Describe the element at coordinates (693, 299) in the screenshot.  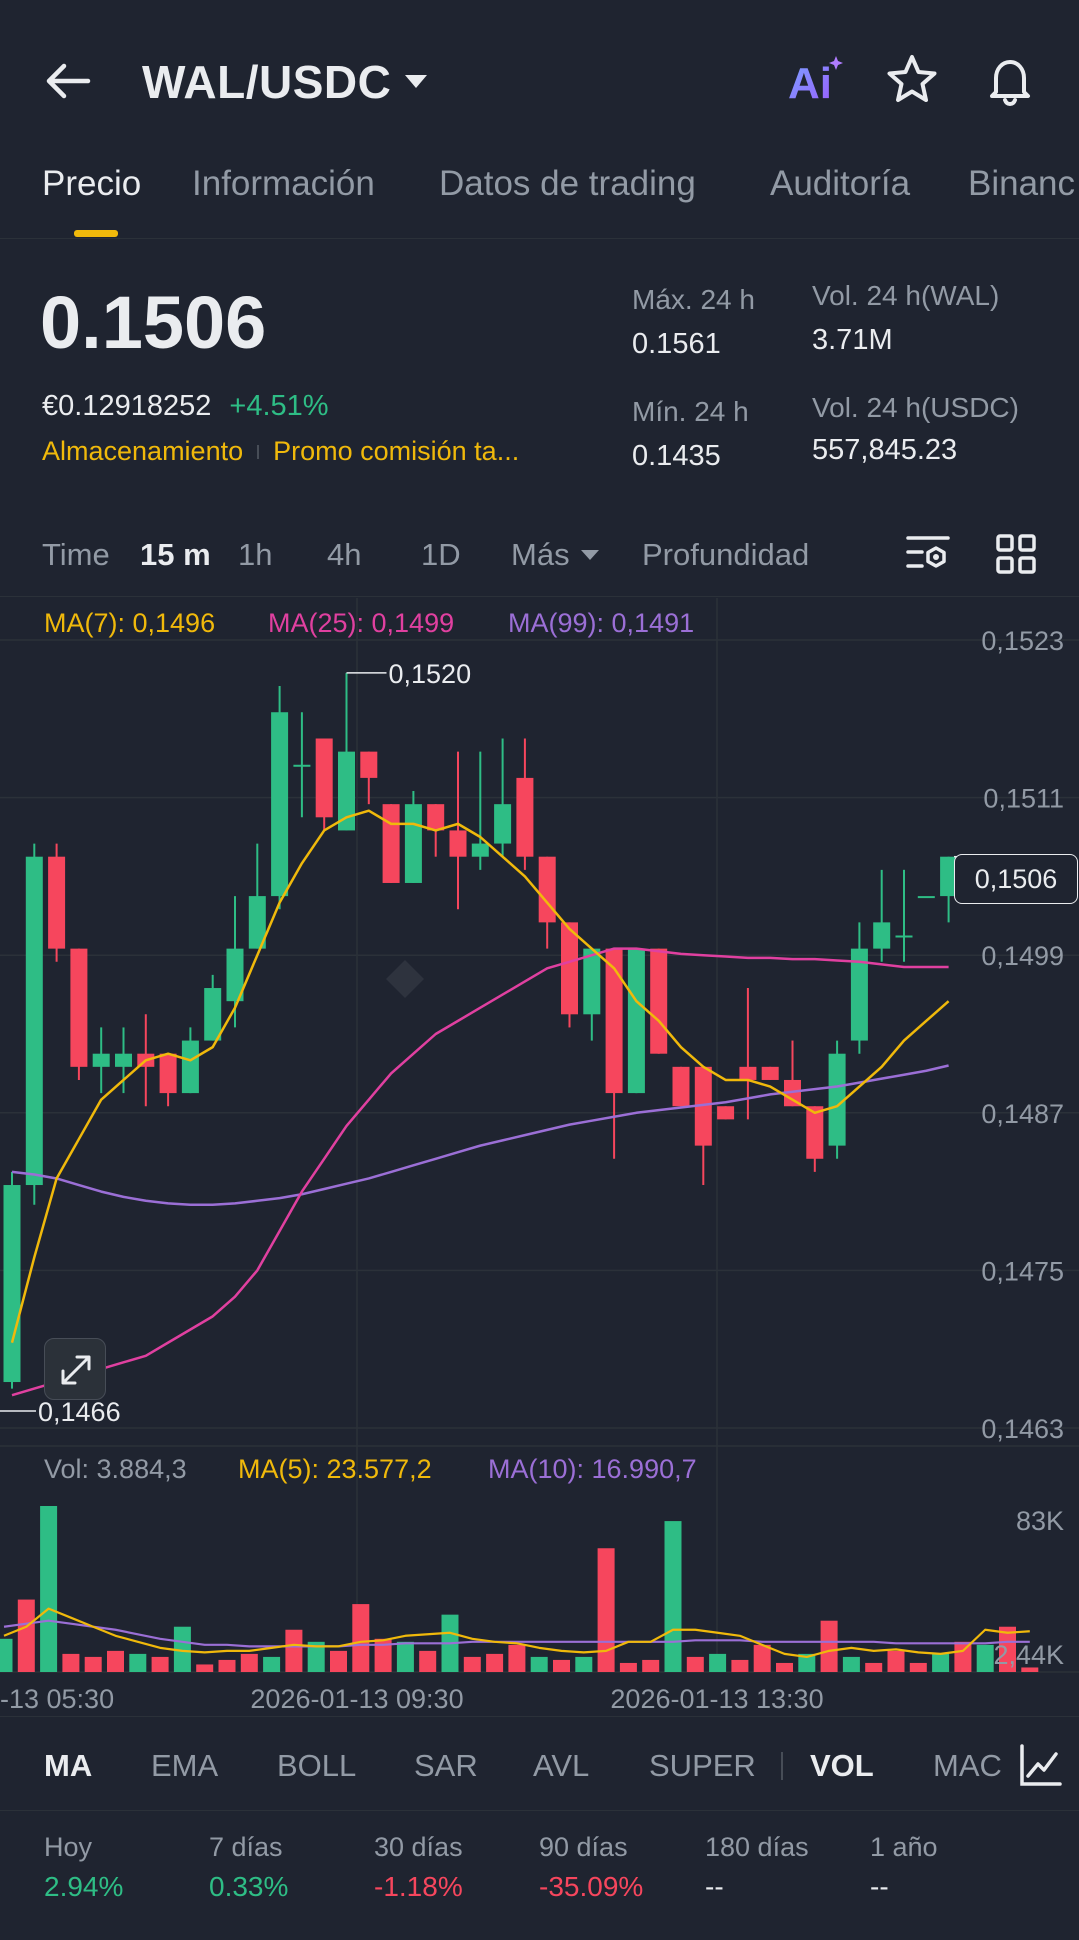
I see `high-24h-label: Máx. 24 h` at that location.